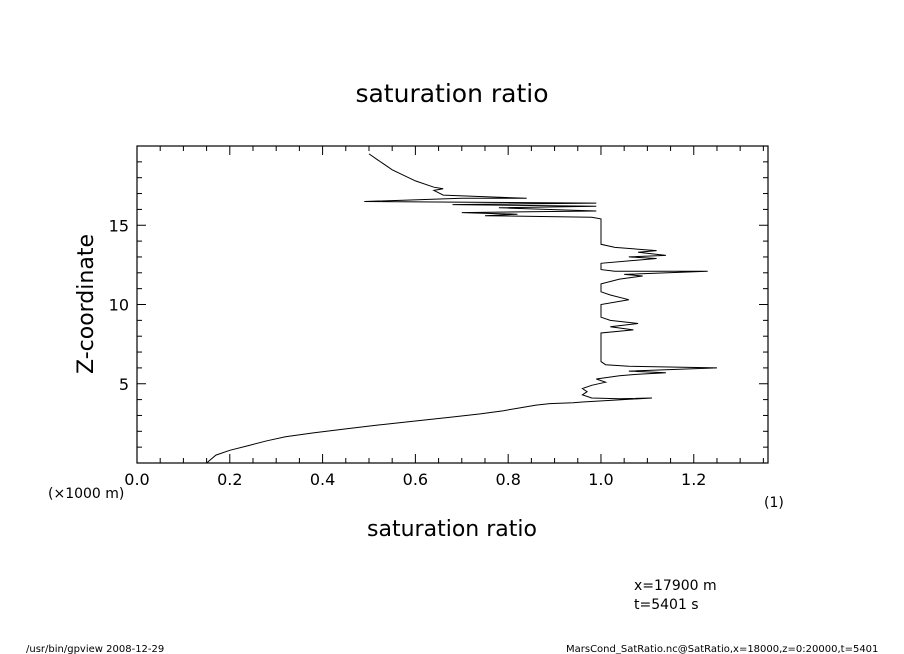 Image resolution: width=904 pixels, height=654 pixels. Describe the element at coordinates (693, 479) in the screenshot. I see `x-tick-label: 1.2` at that location.